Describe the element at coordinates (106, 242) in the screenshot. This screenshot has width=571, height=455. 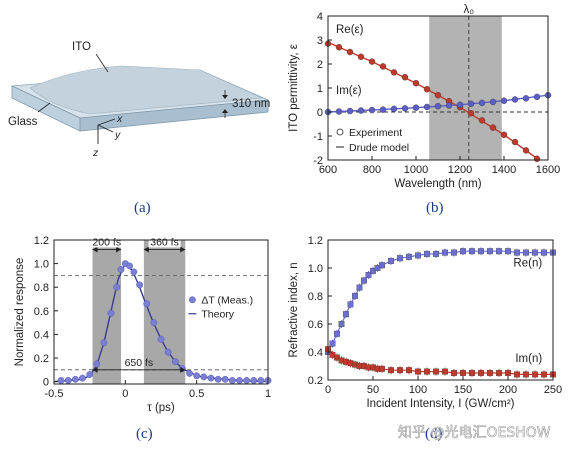
I see `annotation-label: 200 fs` at that location.